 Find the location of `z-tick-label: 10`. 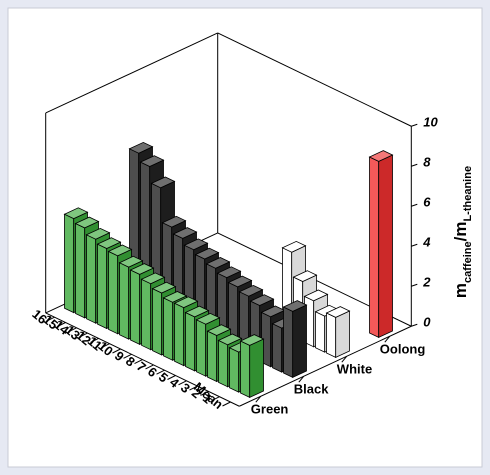

z-tick-label: 10 is located at coordinates (430, 122).